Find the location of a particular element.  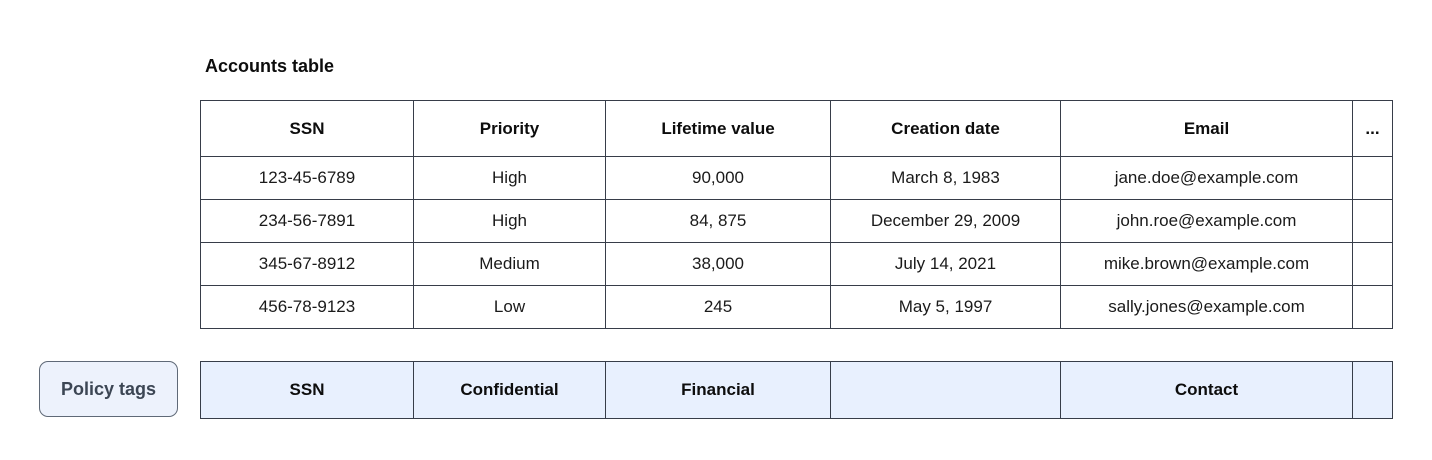

cell-email: jane.doe@example.com is located at coordinates (1206, 178).